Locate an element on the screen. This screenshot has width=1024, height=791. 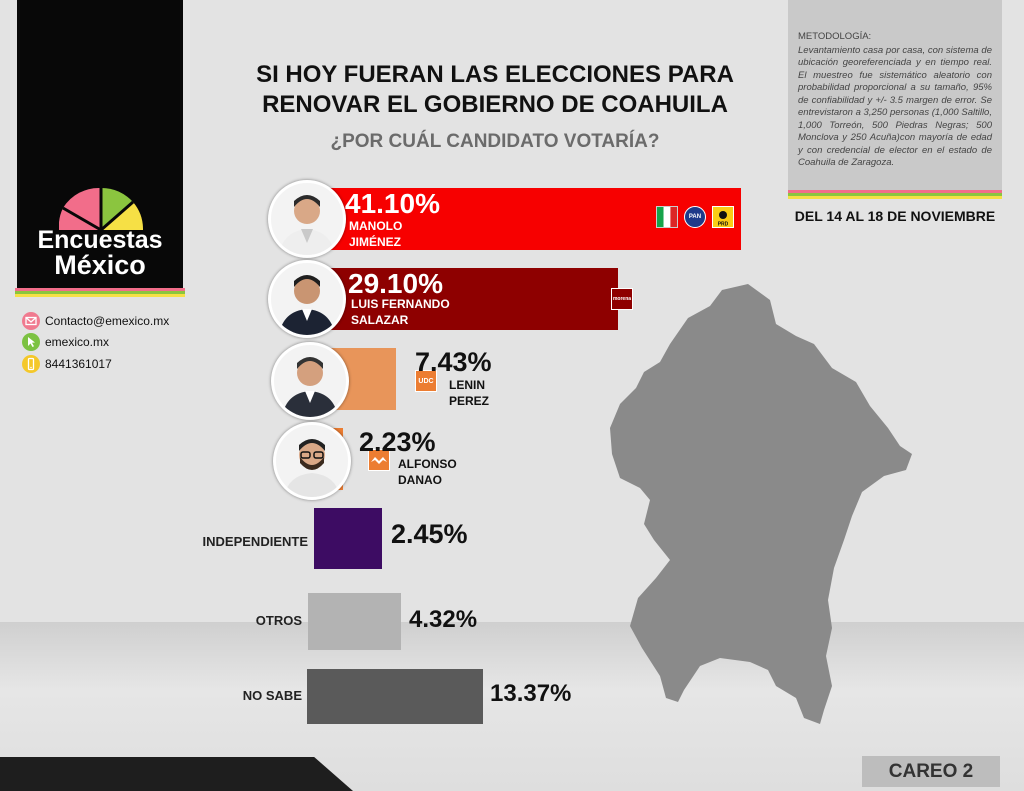
careo-tag: CAREO 2 is located at coordinates (931, 771).